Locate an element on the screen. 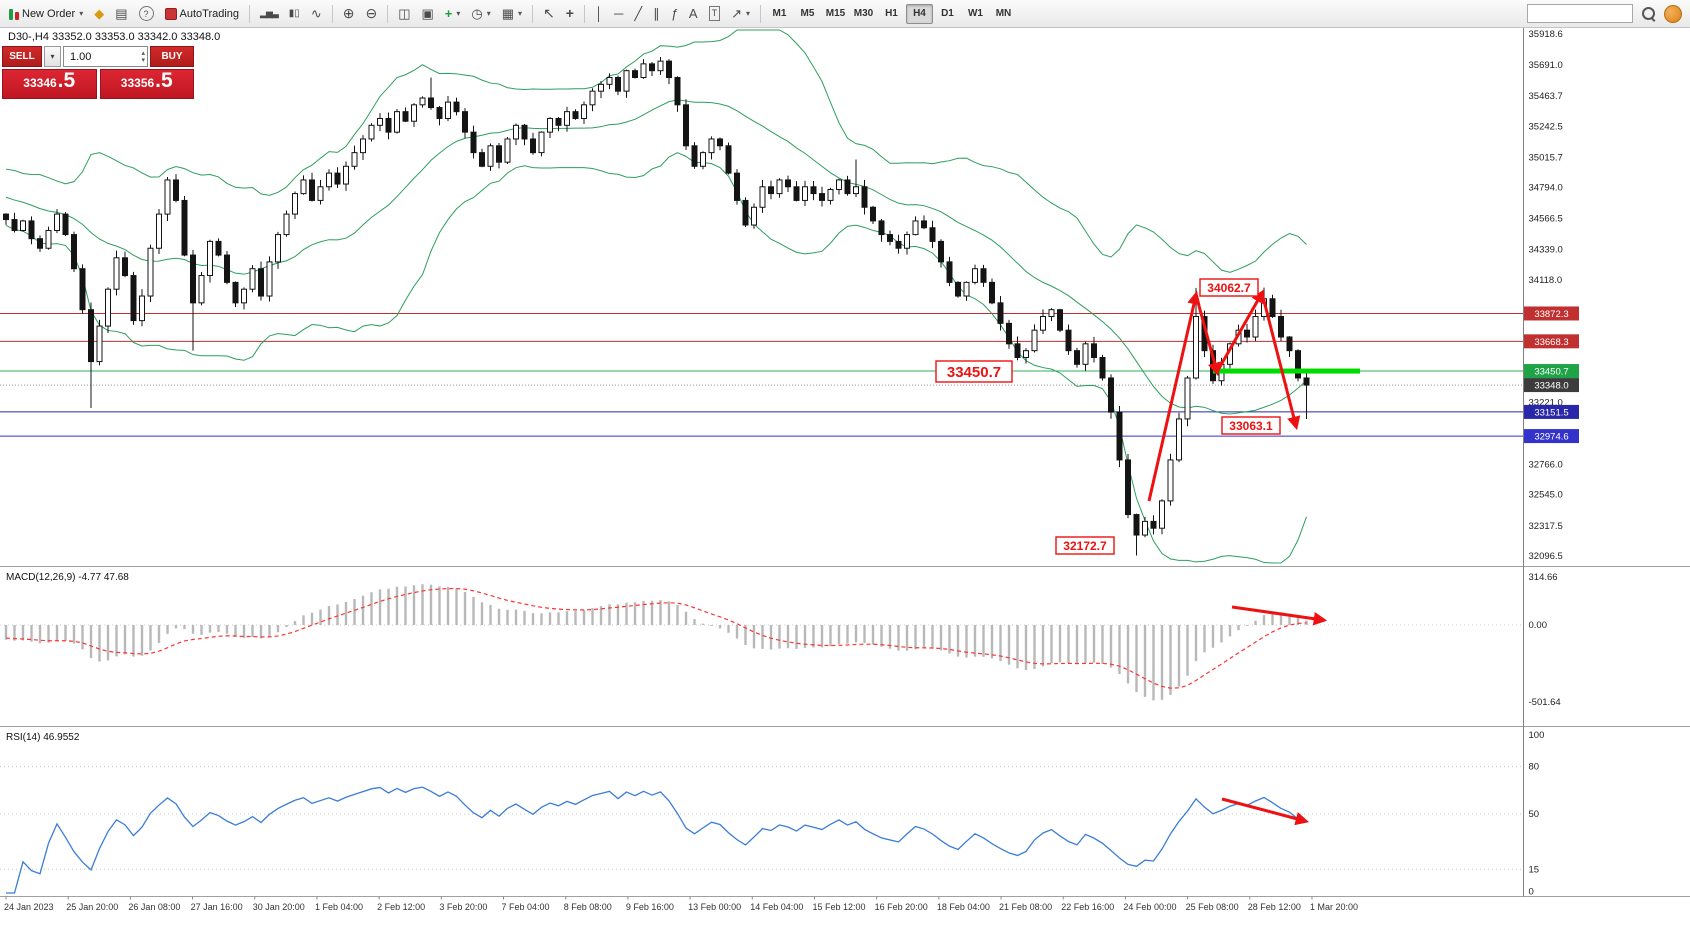 The image size is (1690, 941). volume-stepper: ▴ ▾ is located at coordinates (143, 57).